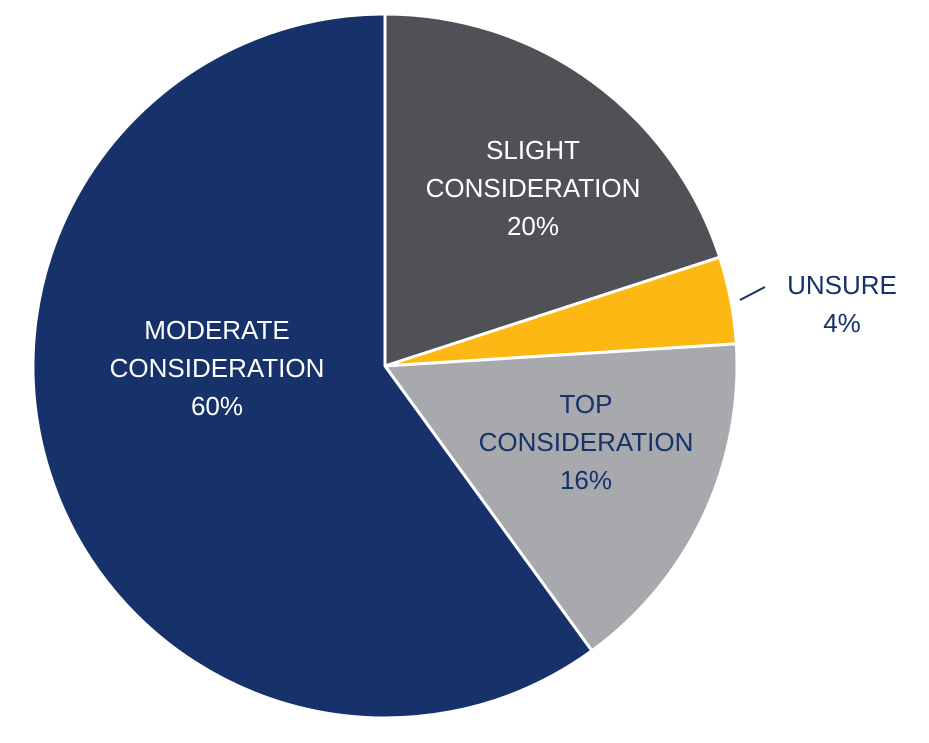 The width and height of the screenshot is (929, 743). Describe the element at coordinates (586, 423) in the screenshot. I see `slice-label: TOP CONSIDERATION` at that location.